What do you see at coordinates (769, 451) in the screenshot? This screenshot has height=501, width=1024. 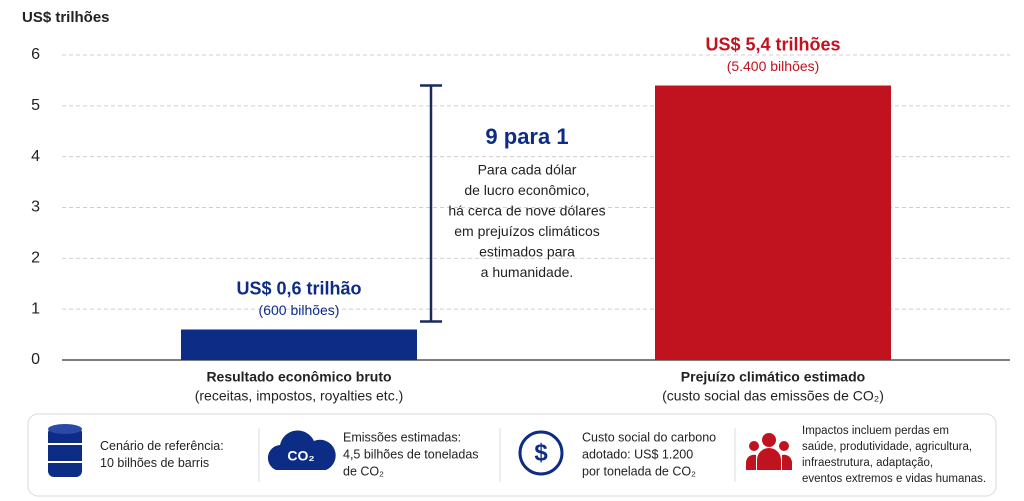 I see `people-icon` at bounding box center [769, 451].